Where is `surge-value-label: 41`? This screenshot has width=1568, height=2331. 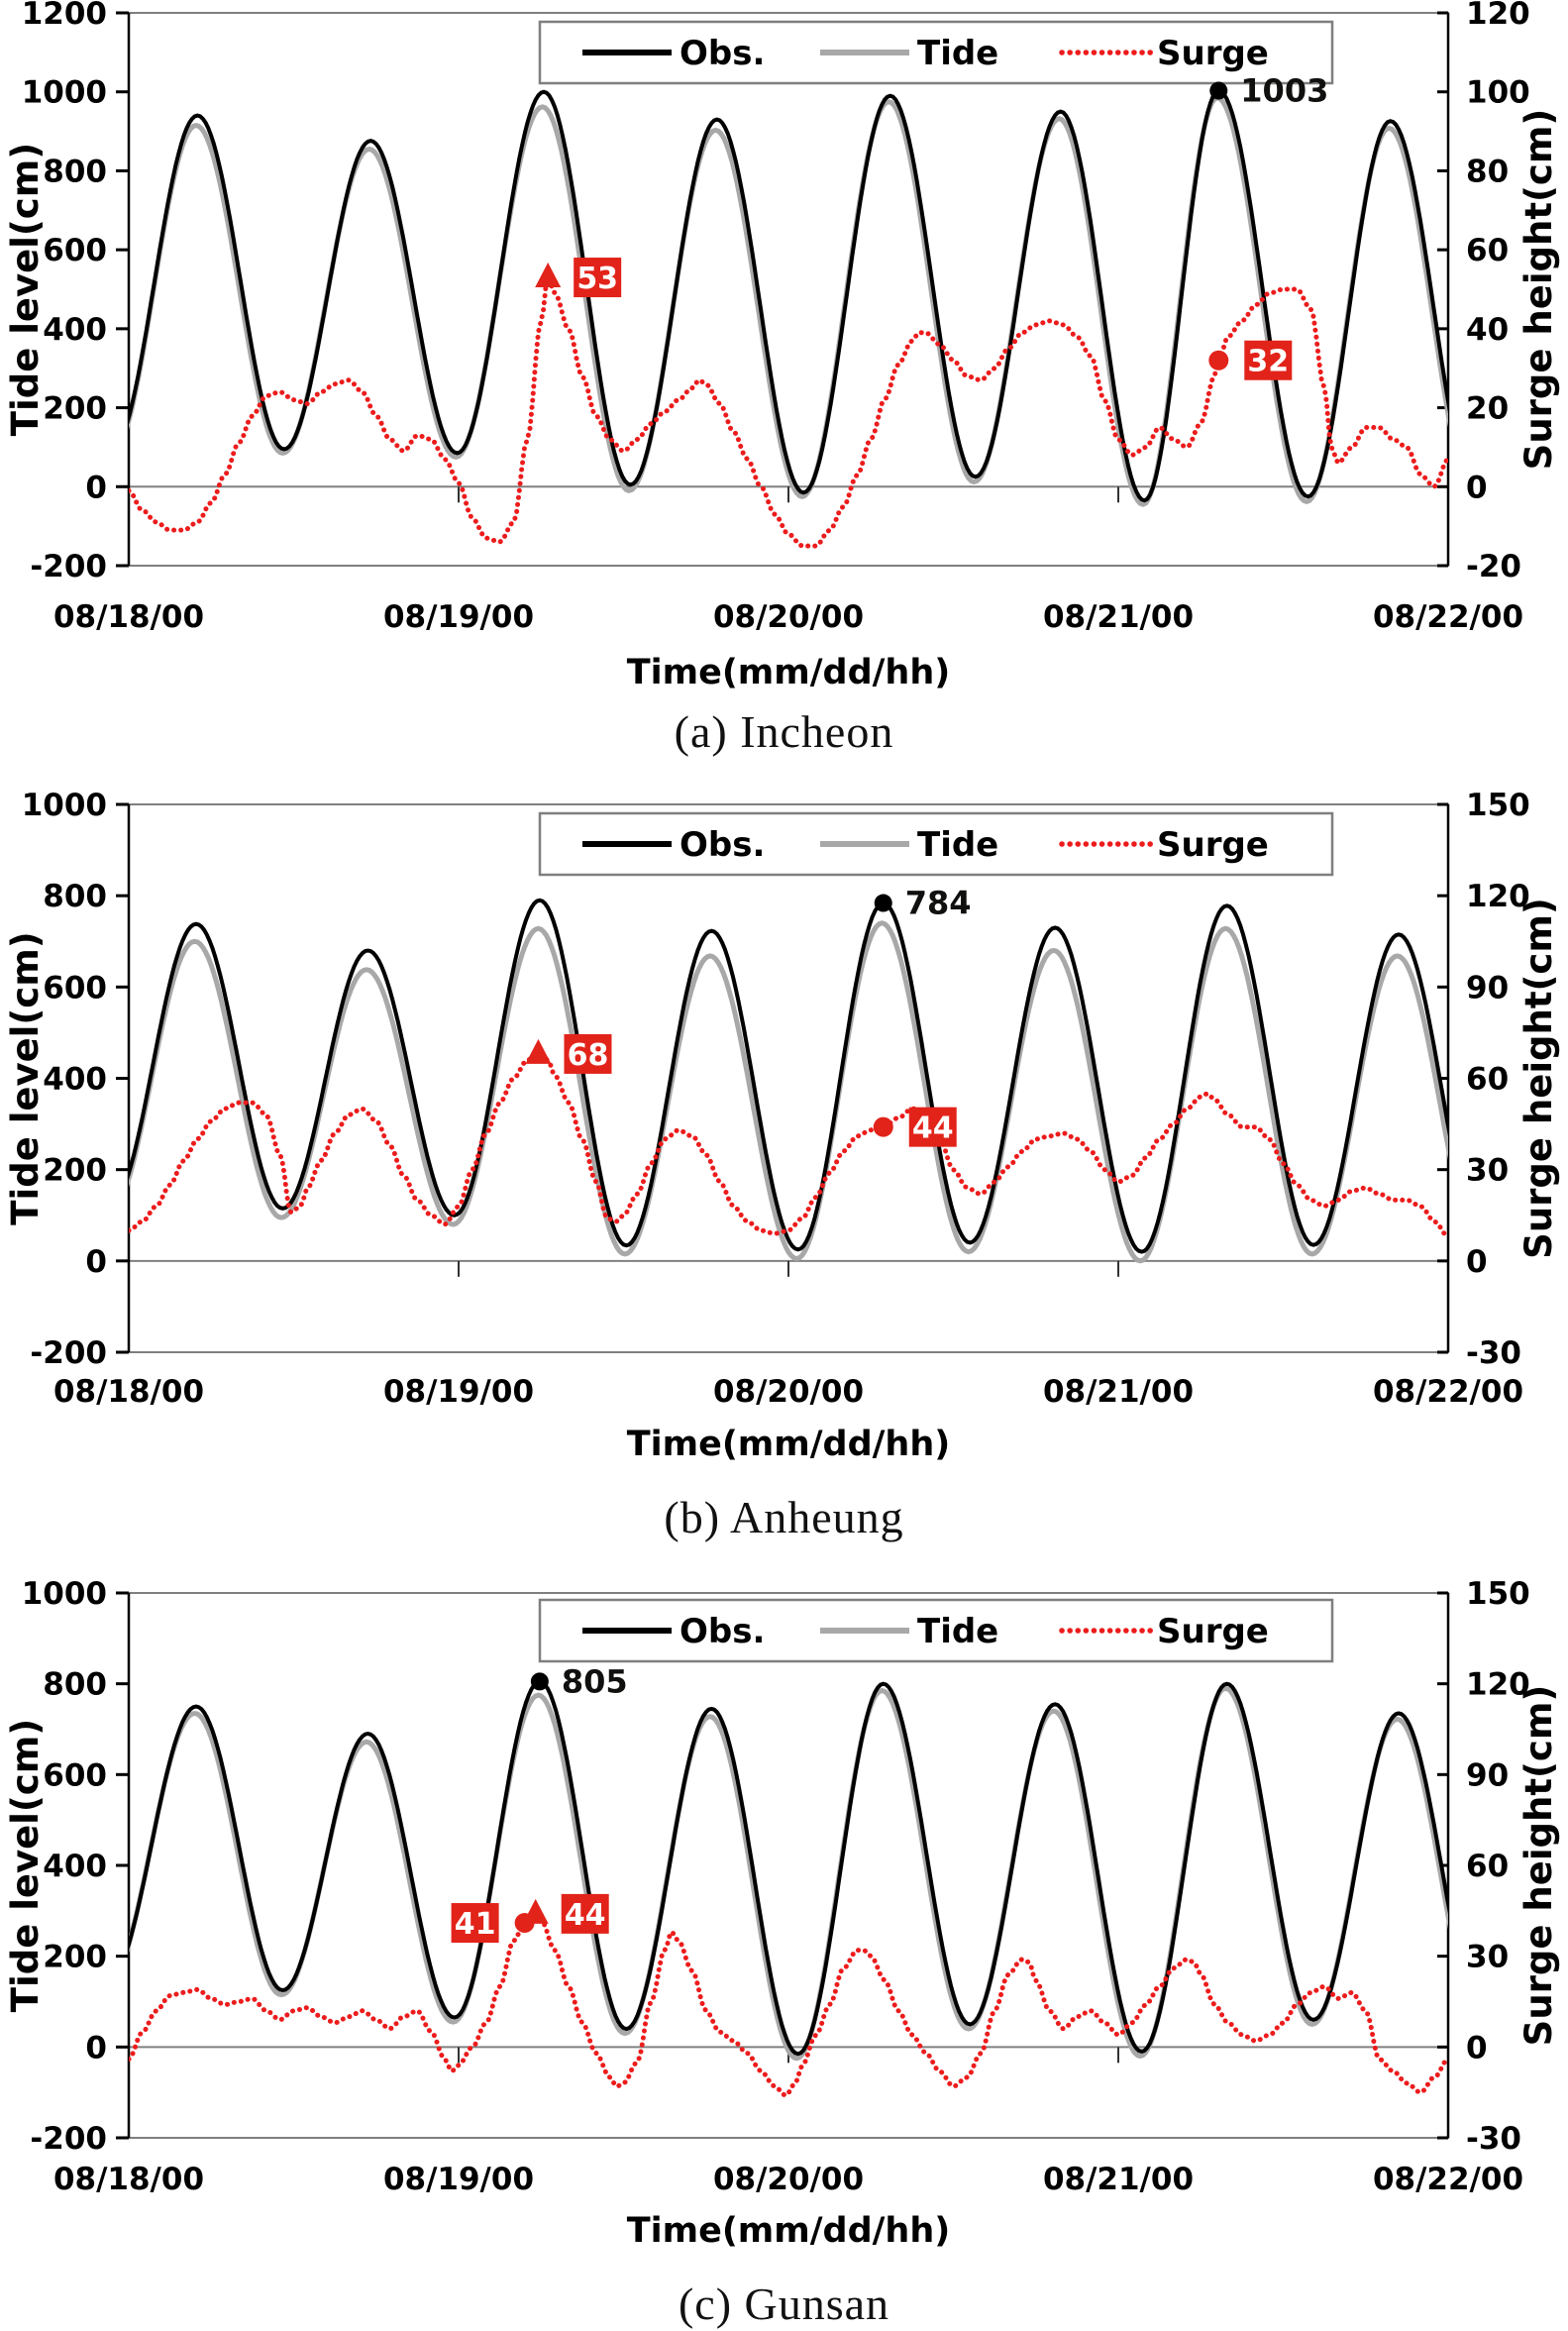 surge-value-label: 41 is located at coordinates (476, 1925).